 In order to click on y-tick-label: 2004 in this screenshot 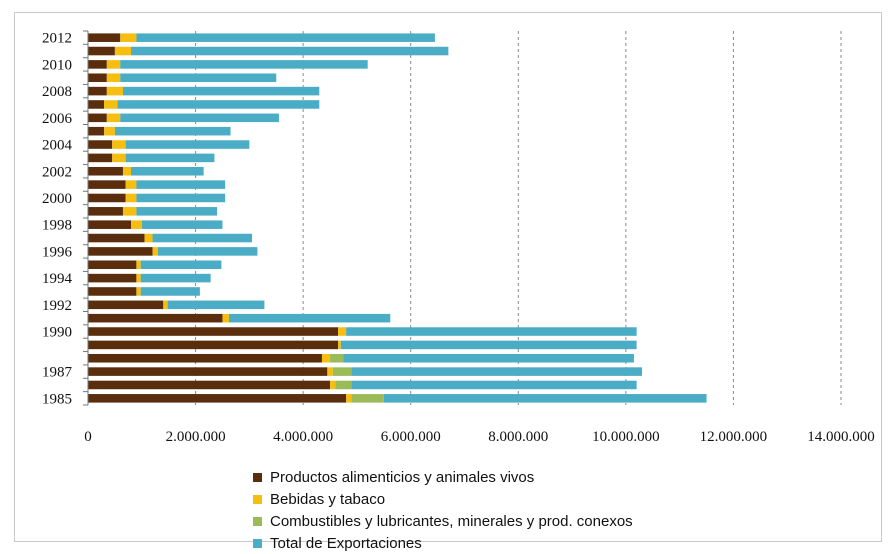, I will do `click(57, 146)`.